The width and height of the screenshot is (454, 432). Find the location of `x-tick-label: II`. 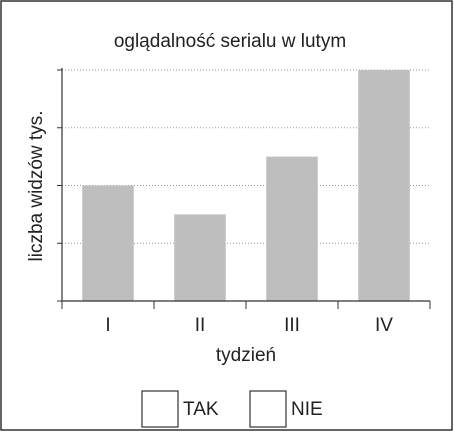

x-tick-label: II is located at coordinates (200, 325).